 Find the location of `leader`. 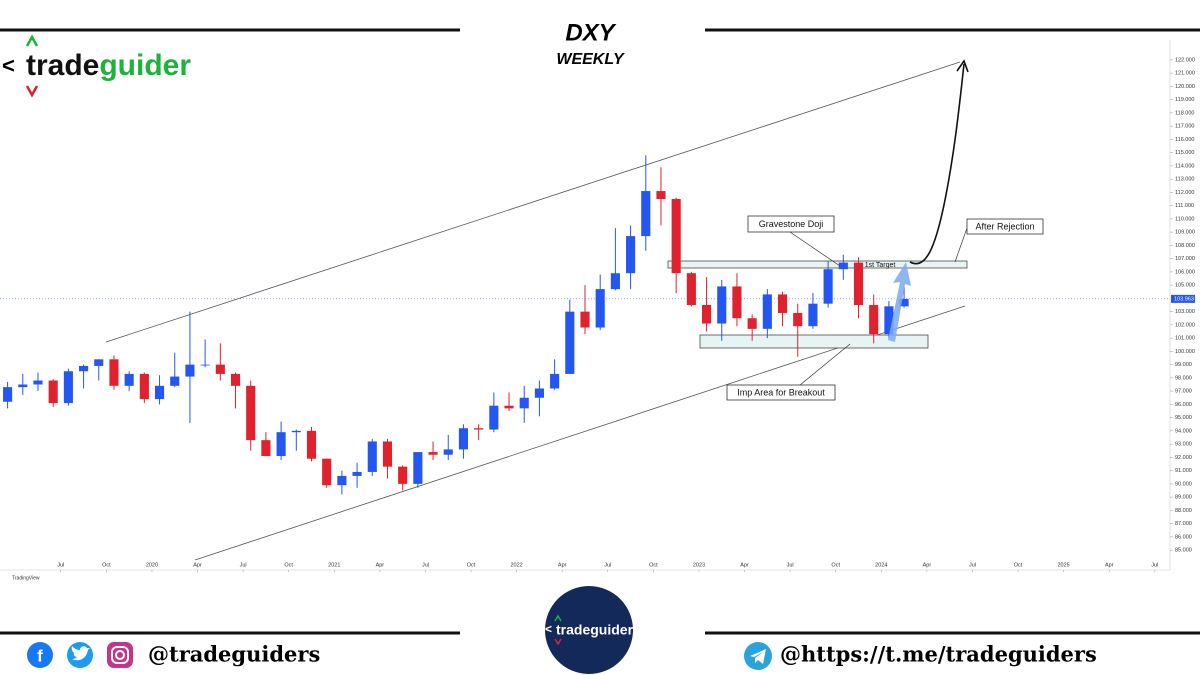

leader is located at coordinates (825, 364).